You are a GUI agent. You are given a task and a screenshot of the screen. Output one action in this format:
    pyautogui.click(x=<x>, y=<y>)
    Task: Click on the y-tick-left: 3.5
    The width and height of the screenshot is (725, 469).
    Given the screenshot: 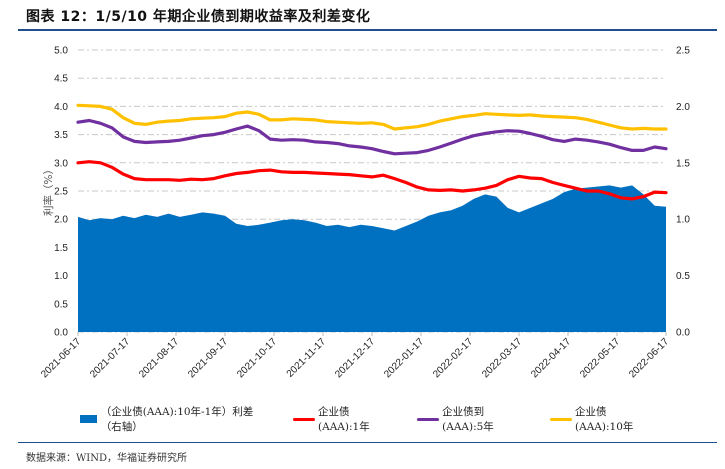 What is the action you would take?
    pyautogui.click(x=61, y=135)
    